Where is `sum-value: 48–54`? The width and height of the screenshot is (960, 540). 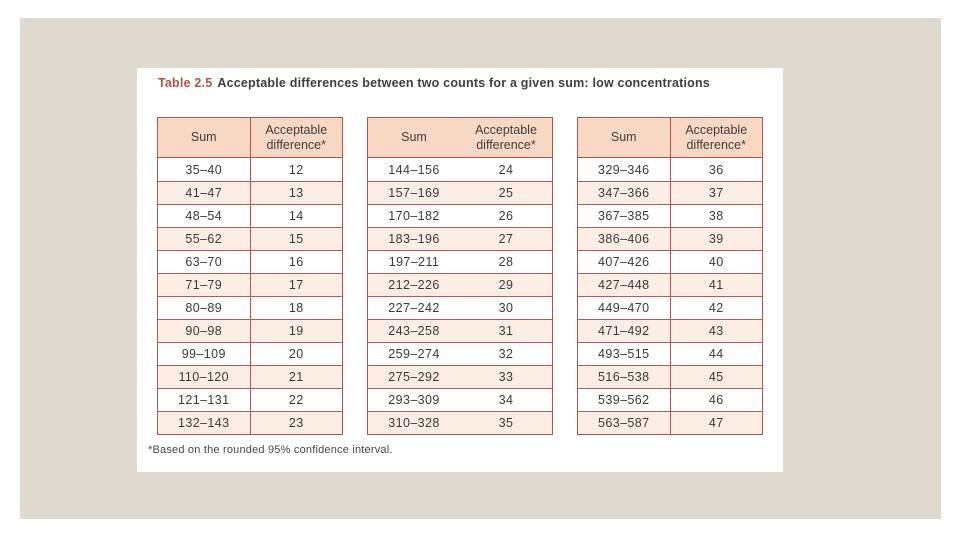
sum-value: 48–54 is located at coordinates (204, 216).